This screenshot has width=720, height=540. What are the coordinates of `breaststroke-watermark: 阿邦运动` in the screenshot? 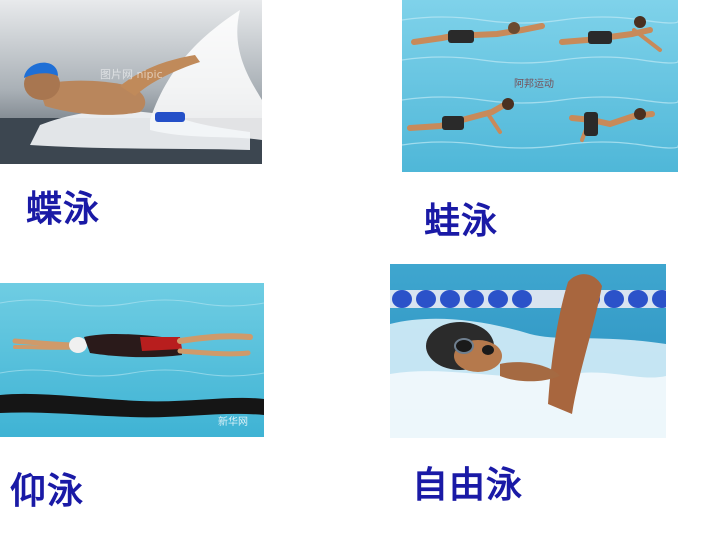 It's located at (534, 83).